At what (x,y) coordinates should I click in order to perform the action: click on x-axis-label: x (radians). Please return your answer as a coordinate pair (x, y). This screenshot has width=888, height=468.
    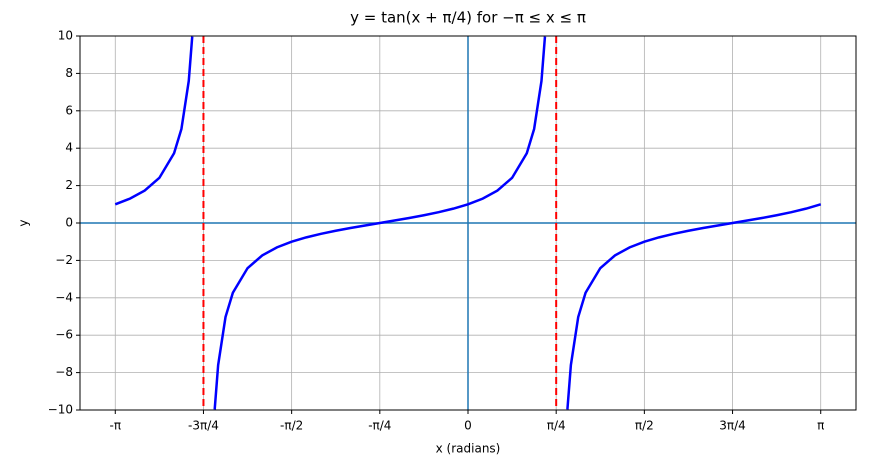
    Looking at the image, I should click on (468, 449).